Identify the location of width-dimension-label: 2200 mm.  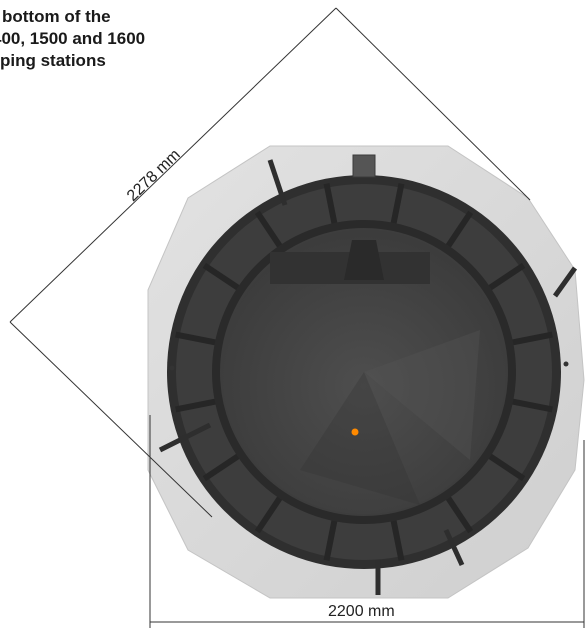
(361, 611).